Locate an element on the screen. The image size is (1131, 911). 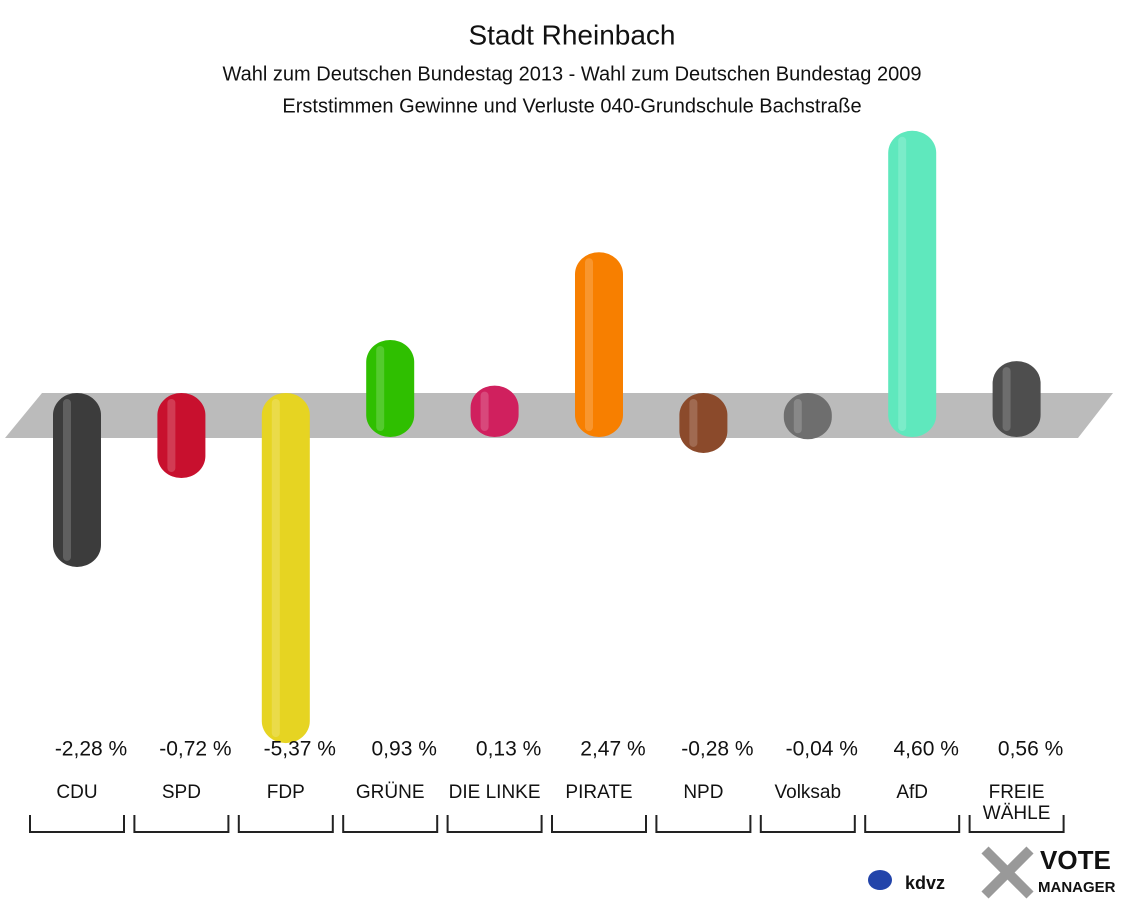
logo-text: MANAGER is located at coordinates (1077, 887).